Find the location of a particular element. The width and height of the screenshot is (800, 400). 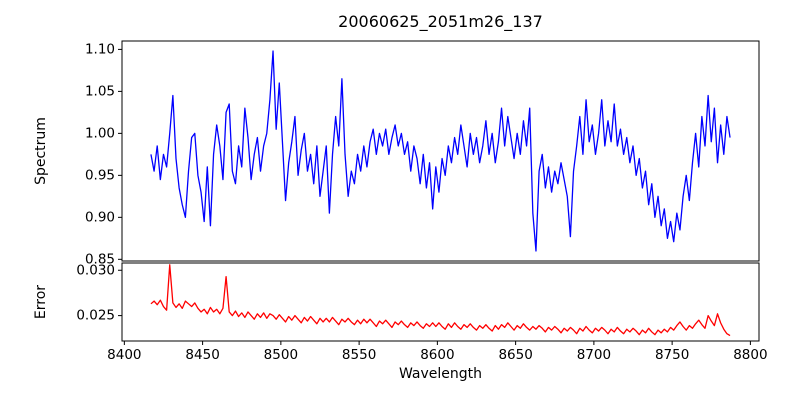

y-tick-label: 0.95 is located at coordinates (100, 175).